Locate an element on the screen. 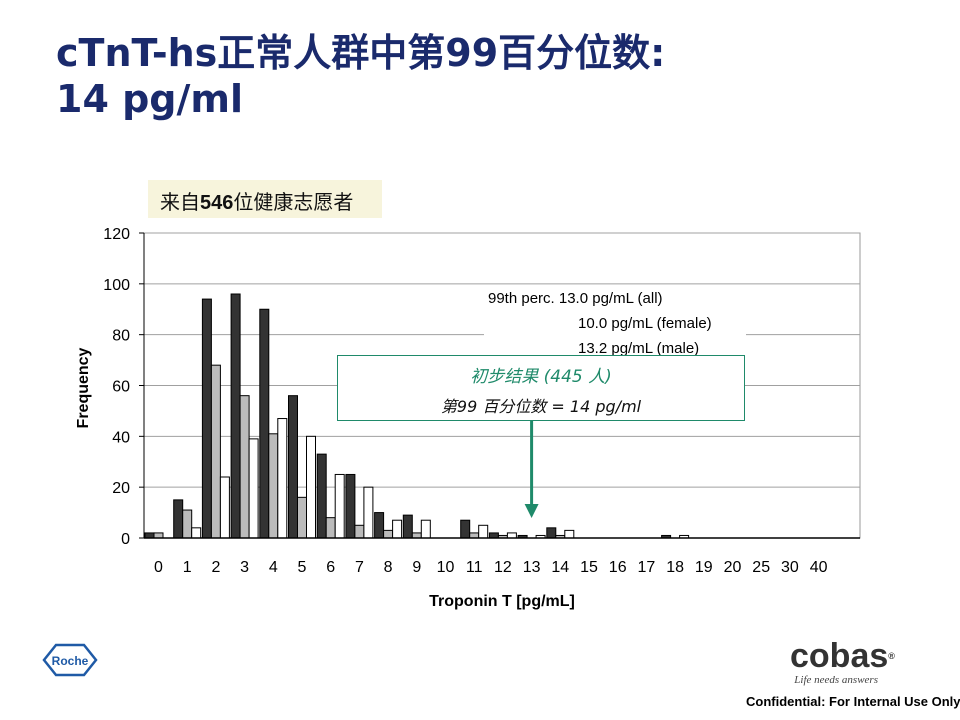 The height and width of the screenshot is (720, 960). x-tick-label: 2 is located at coordinates (215, 567).